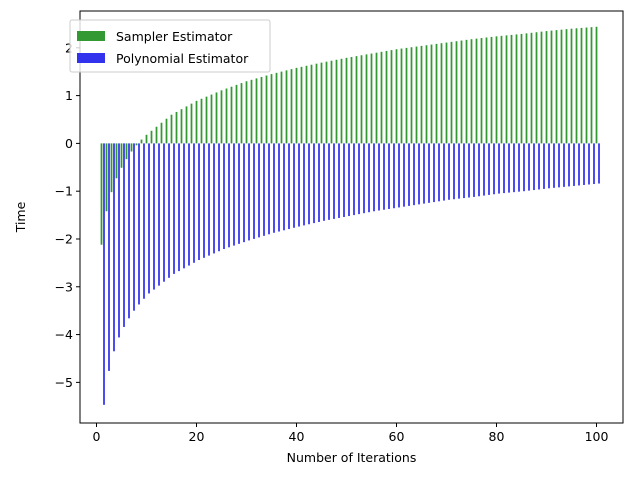 The image size is (640, 480). Describe the element at coordinates (20, 217) in the screenshot. I see `y-axis-label: Time` at that location.